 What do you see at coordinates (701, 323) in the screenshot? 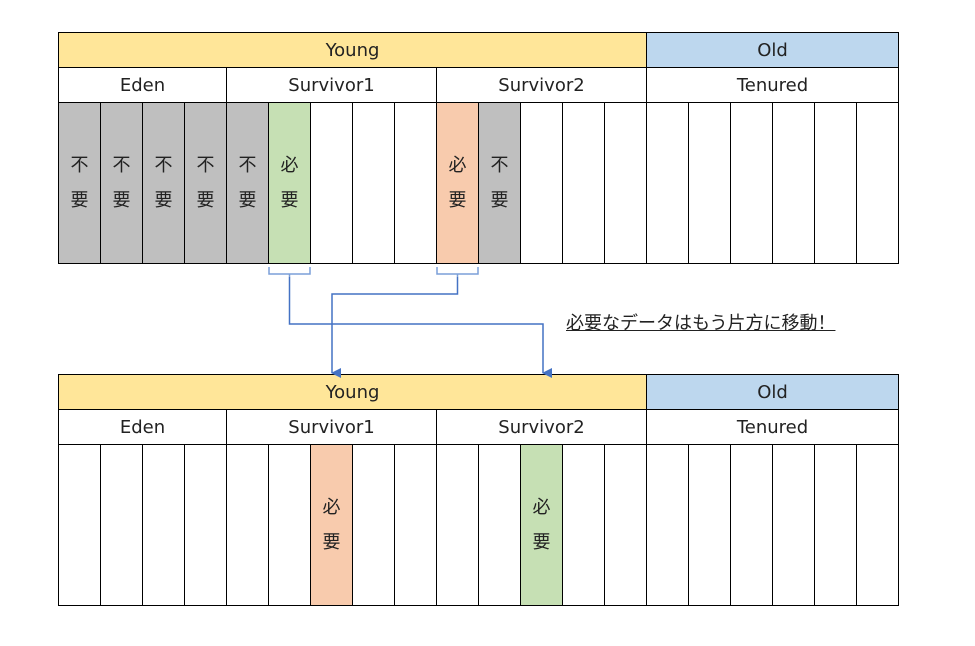
I see `move-note: 必要なデータはもう片方に移動！` at bounding box center [701, 323].